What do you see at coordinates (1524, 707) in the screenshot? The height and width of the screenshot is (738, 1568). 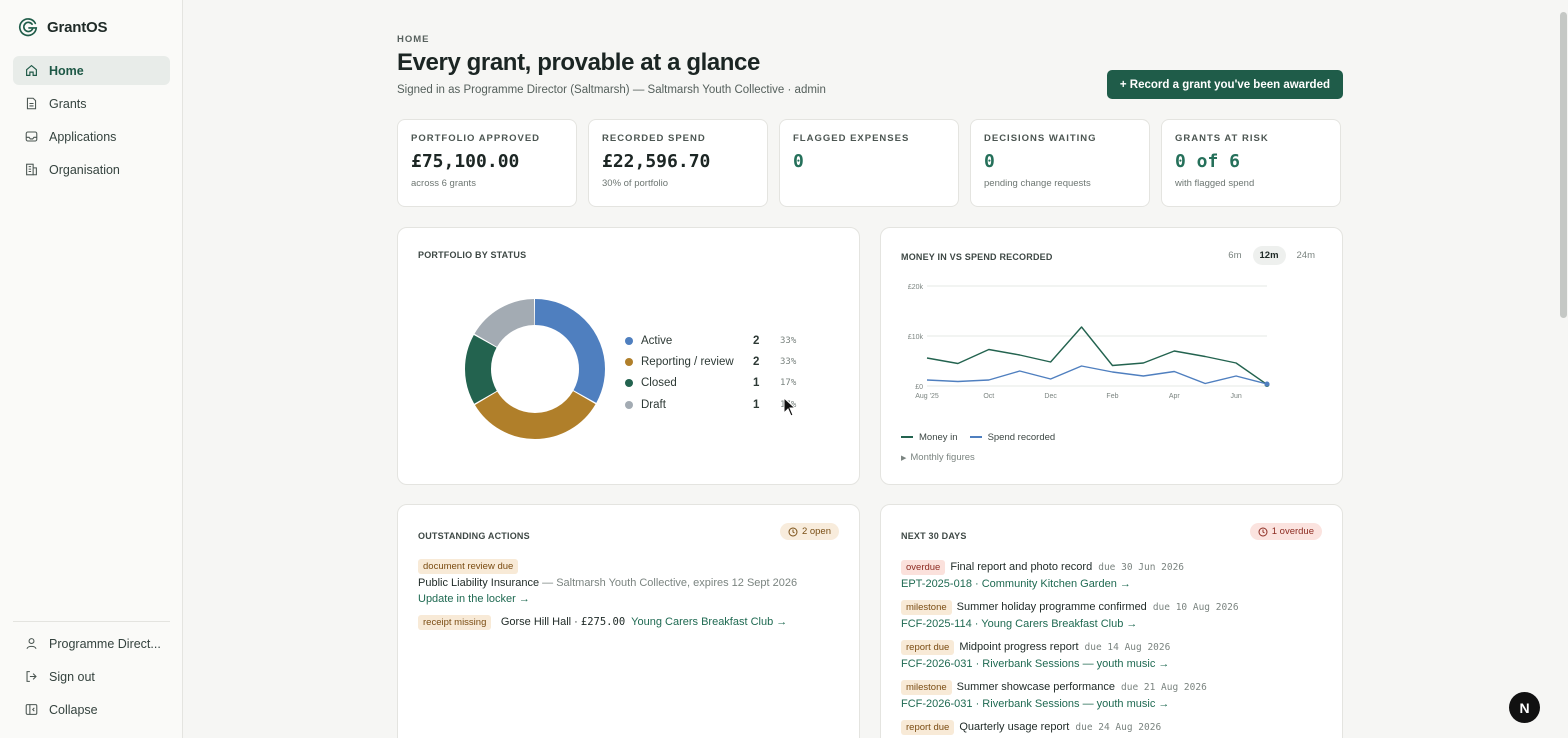 I see `nextjs-dev-button: N` at bounding box center [1524, 707].